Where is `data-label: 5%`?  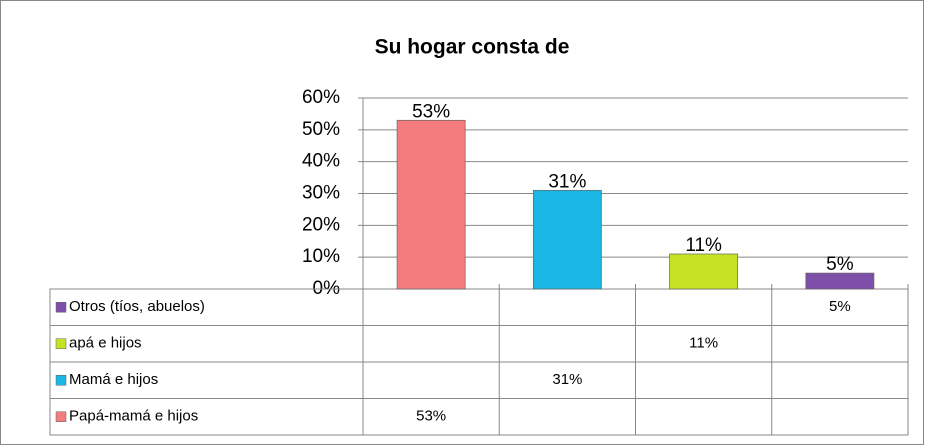 data-label: 5% is located at coordinates (840, 264).